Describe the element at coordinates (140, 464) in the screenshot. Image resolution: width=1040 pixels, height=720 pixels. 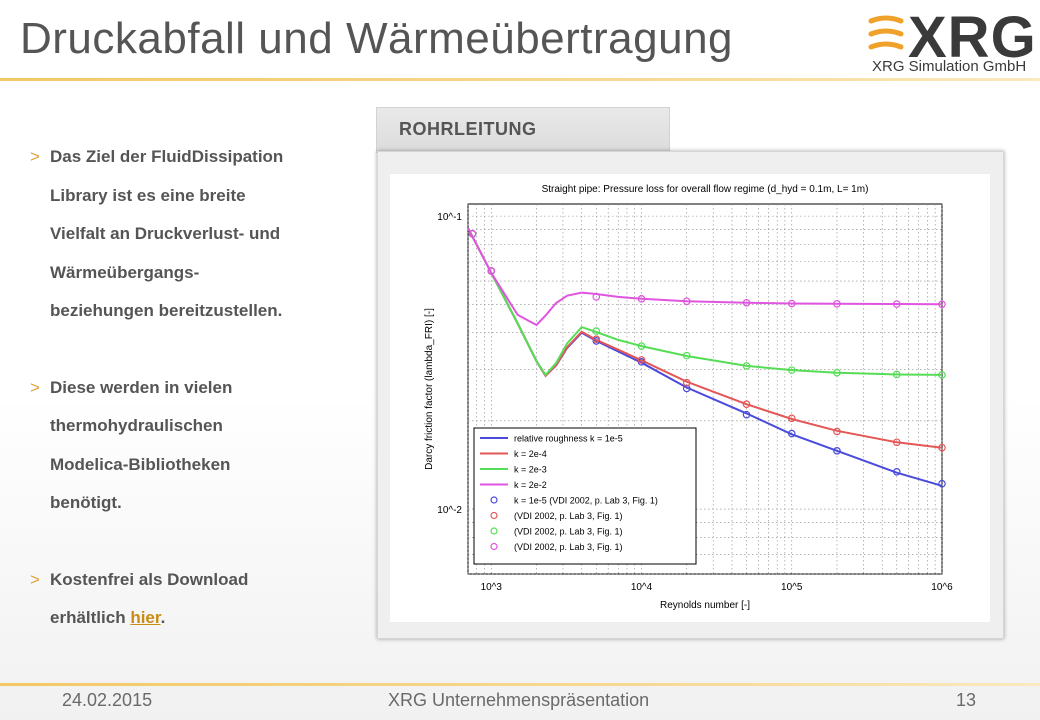
I see `bullet-text: Modelica-Bibliotheken` at that location.